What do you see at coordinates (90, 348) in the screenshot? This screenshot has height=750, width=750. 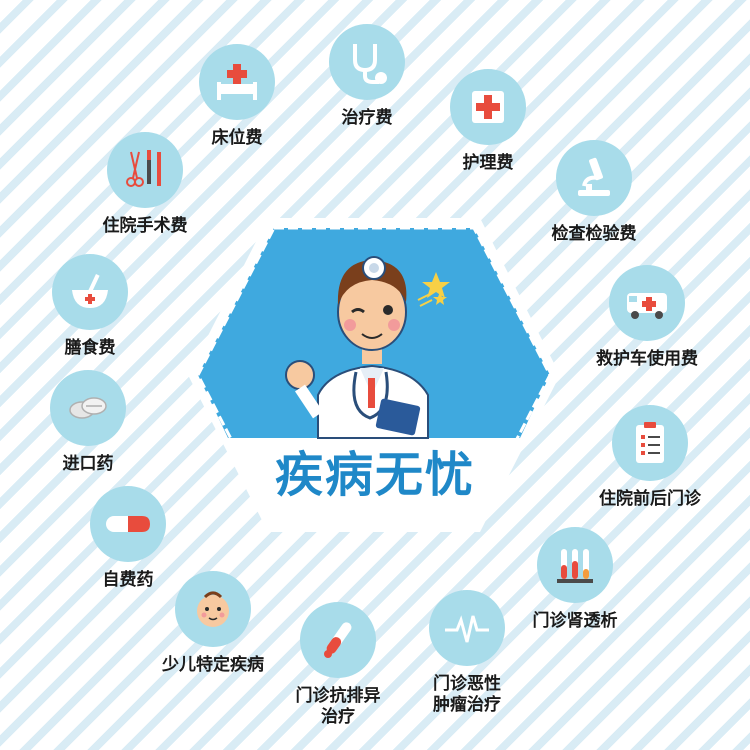 I see `item-label: 膳食费` at bounding box center [90, 348].